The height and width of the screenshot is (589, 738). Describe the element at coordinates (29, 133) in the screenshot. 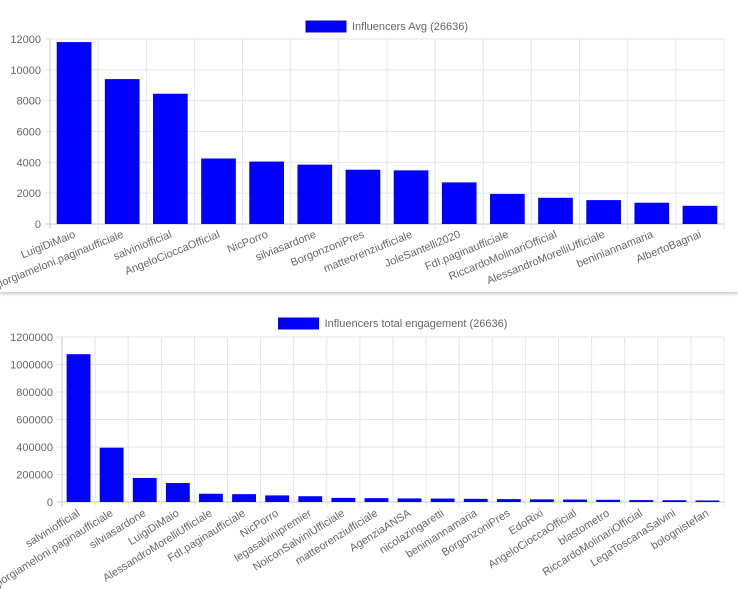

I see `y-tick-label: 6000` at that location.